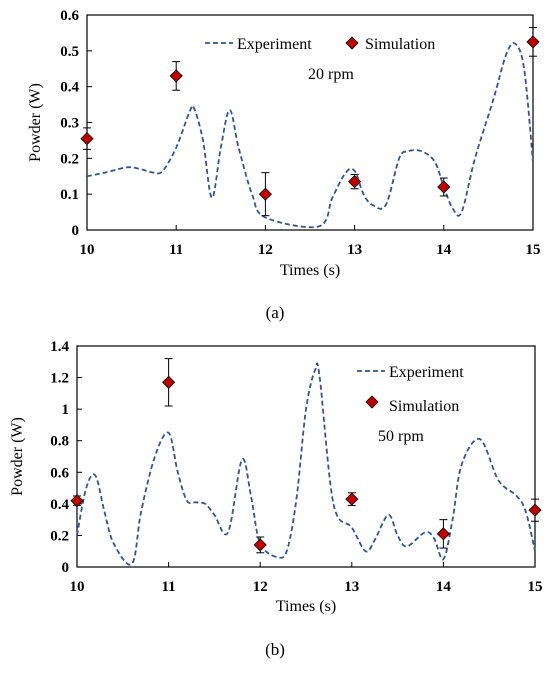 This screenshot has height=675, width=550. Describe the element at coordinates (69, 195) in the screenshot. I see `y-tick-label: 0.1` at that location.